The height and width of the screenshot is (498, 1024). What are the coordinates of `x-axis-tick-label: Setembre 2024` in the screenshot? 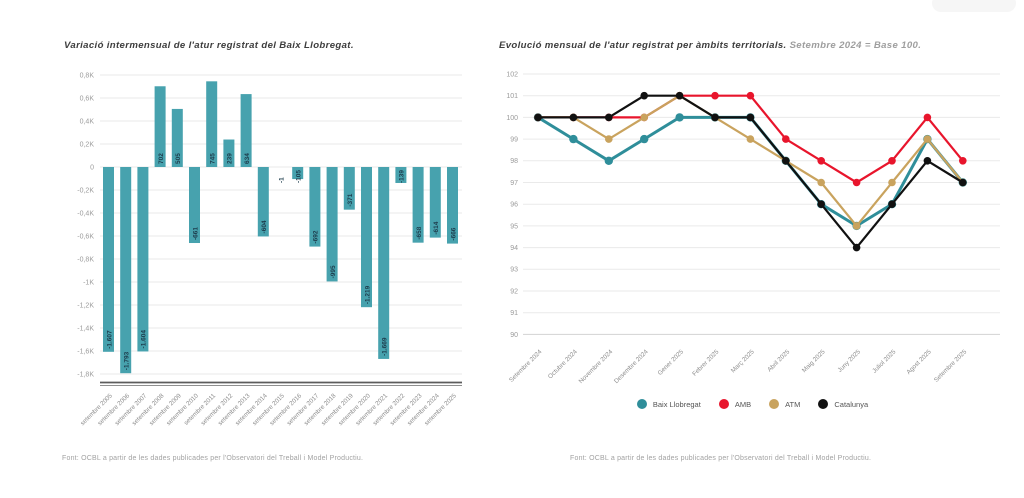 It's located at (526, 366).